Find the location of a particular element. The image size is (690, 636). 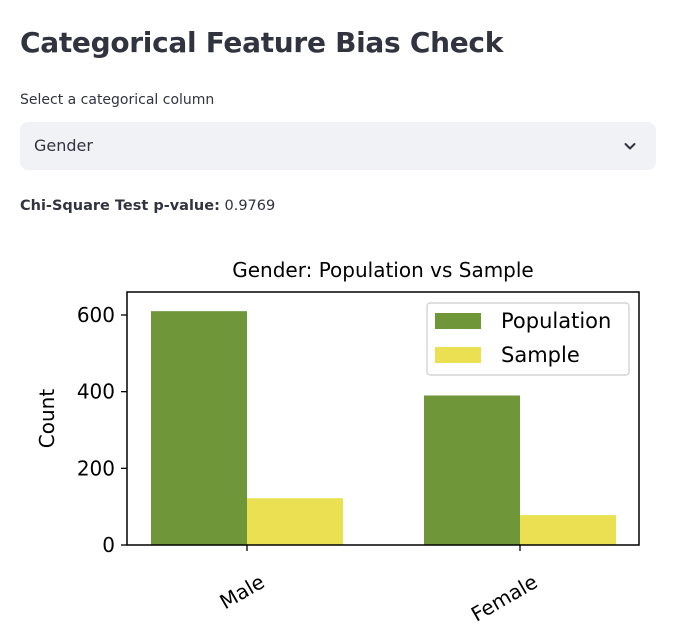

legend-label-sample: Sample is located at coordinates (540, 355).